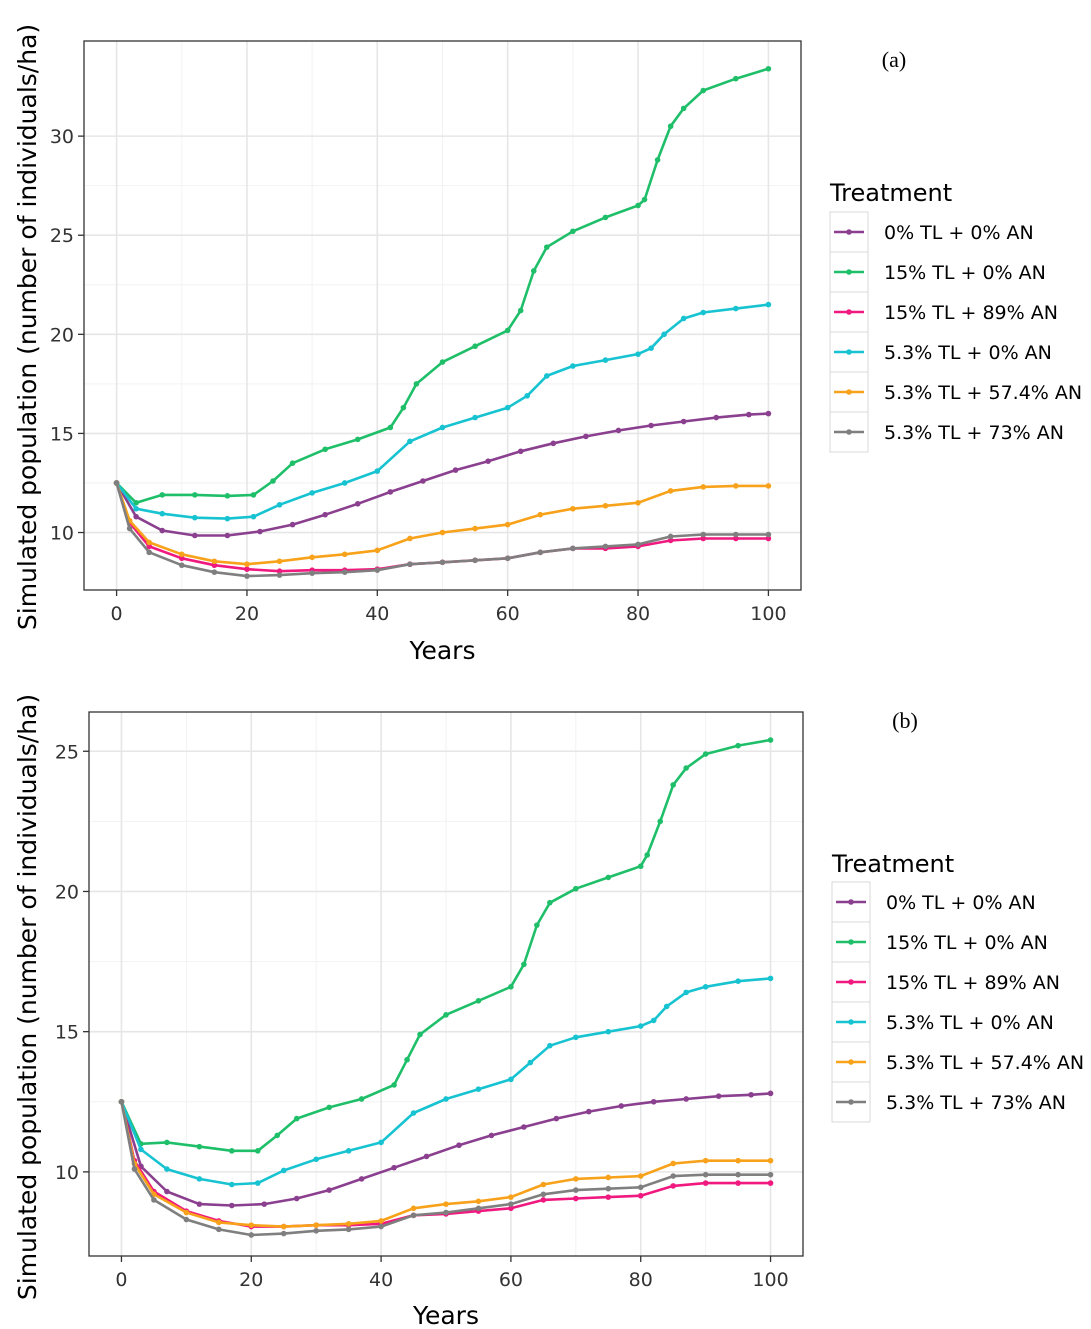 The image size is (1091, 1329). What do you see at coordinates (62, 434) in the screenshot?
I see `y-tick-label: 15` at bounding box center [62, 434].